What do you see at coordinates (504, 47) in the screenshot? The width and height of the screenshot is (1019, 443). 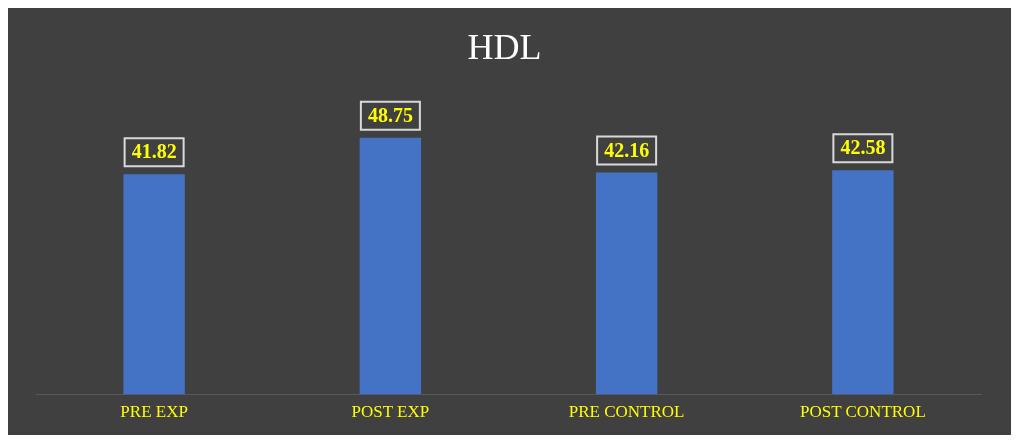 I see `chart-title: HDL` at bounding box center [504, 47].